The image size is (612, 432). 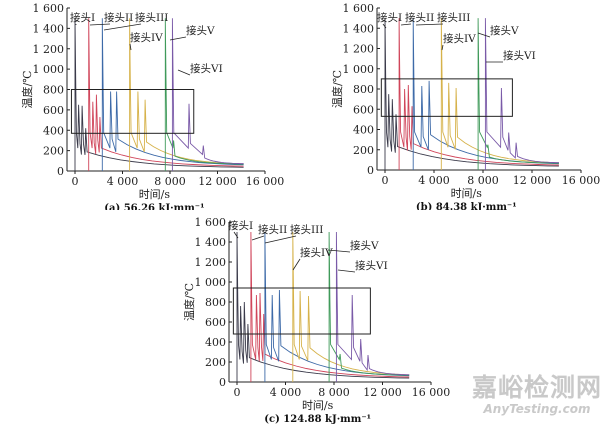 I want to click on y-tick-label: 1 000, so click(x=359, y=69).